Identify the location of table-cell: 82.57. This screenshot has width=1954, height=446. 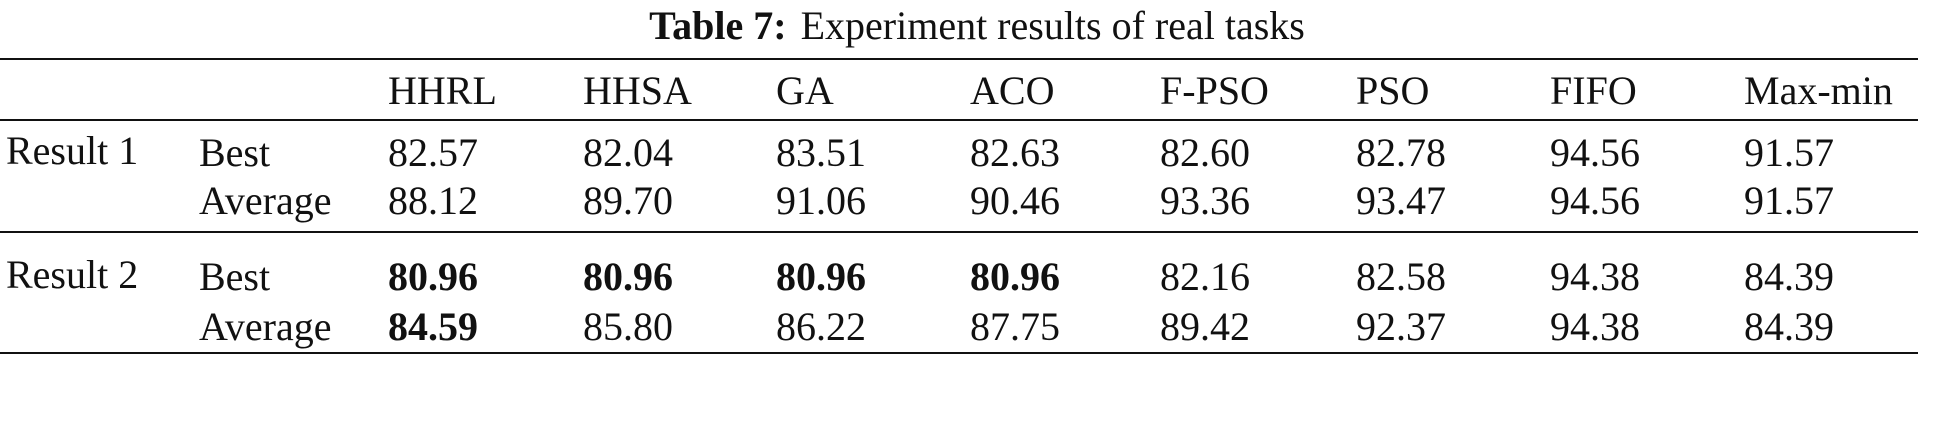
(433, 152).